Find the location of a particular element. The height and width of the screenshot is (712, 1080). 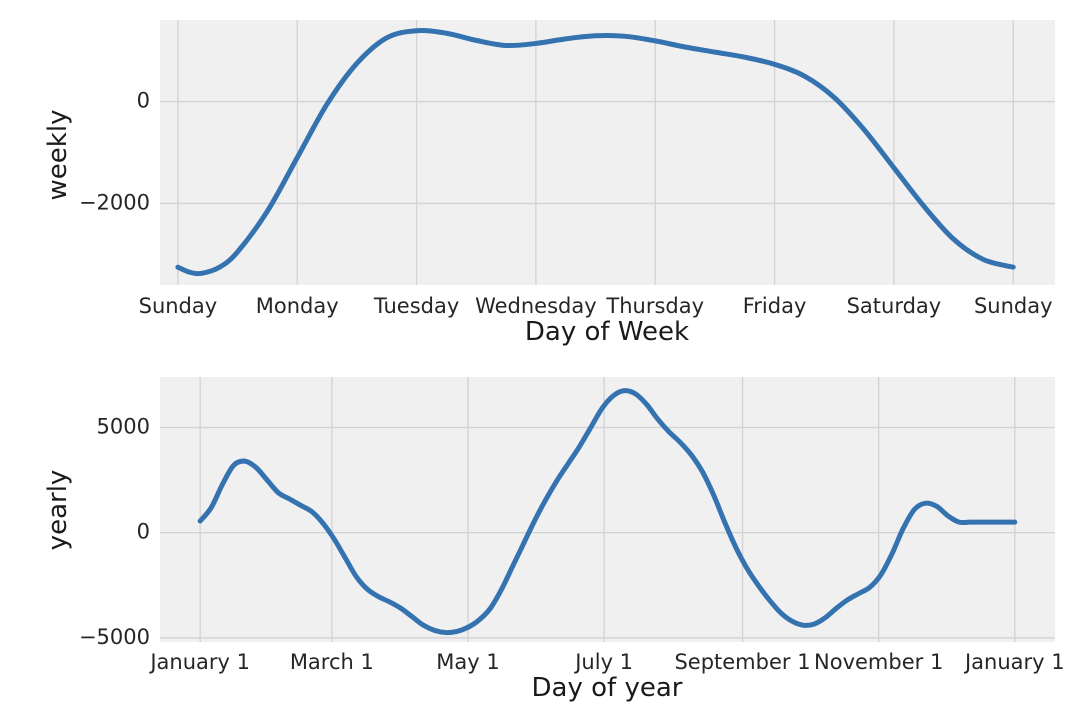

x-tick-label: Saturday is located at coordinates (894, 306).